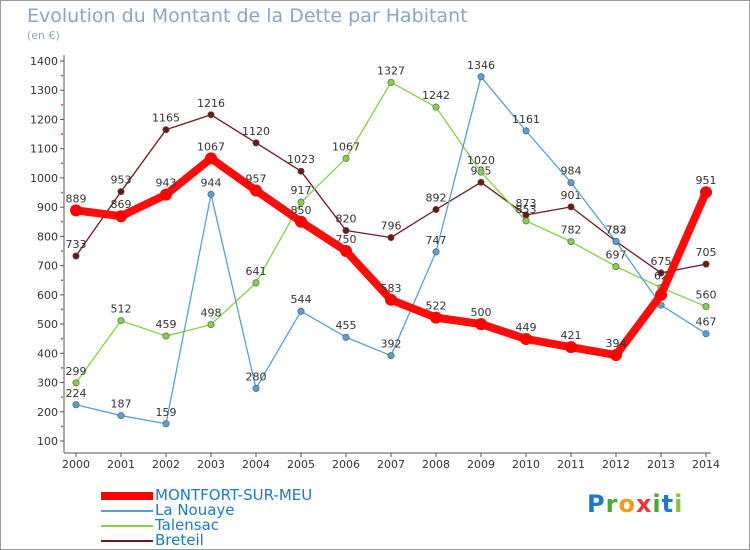  What do you see at coordinates (668, 504) in the screenshot?
I see `logo-letter: t` at bounding box center [668, 504].